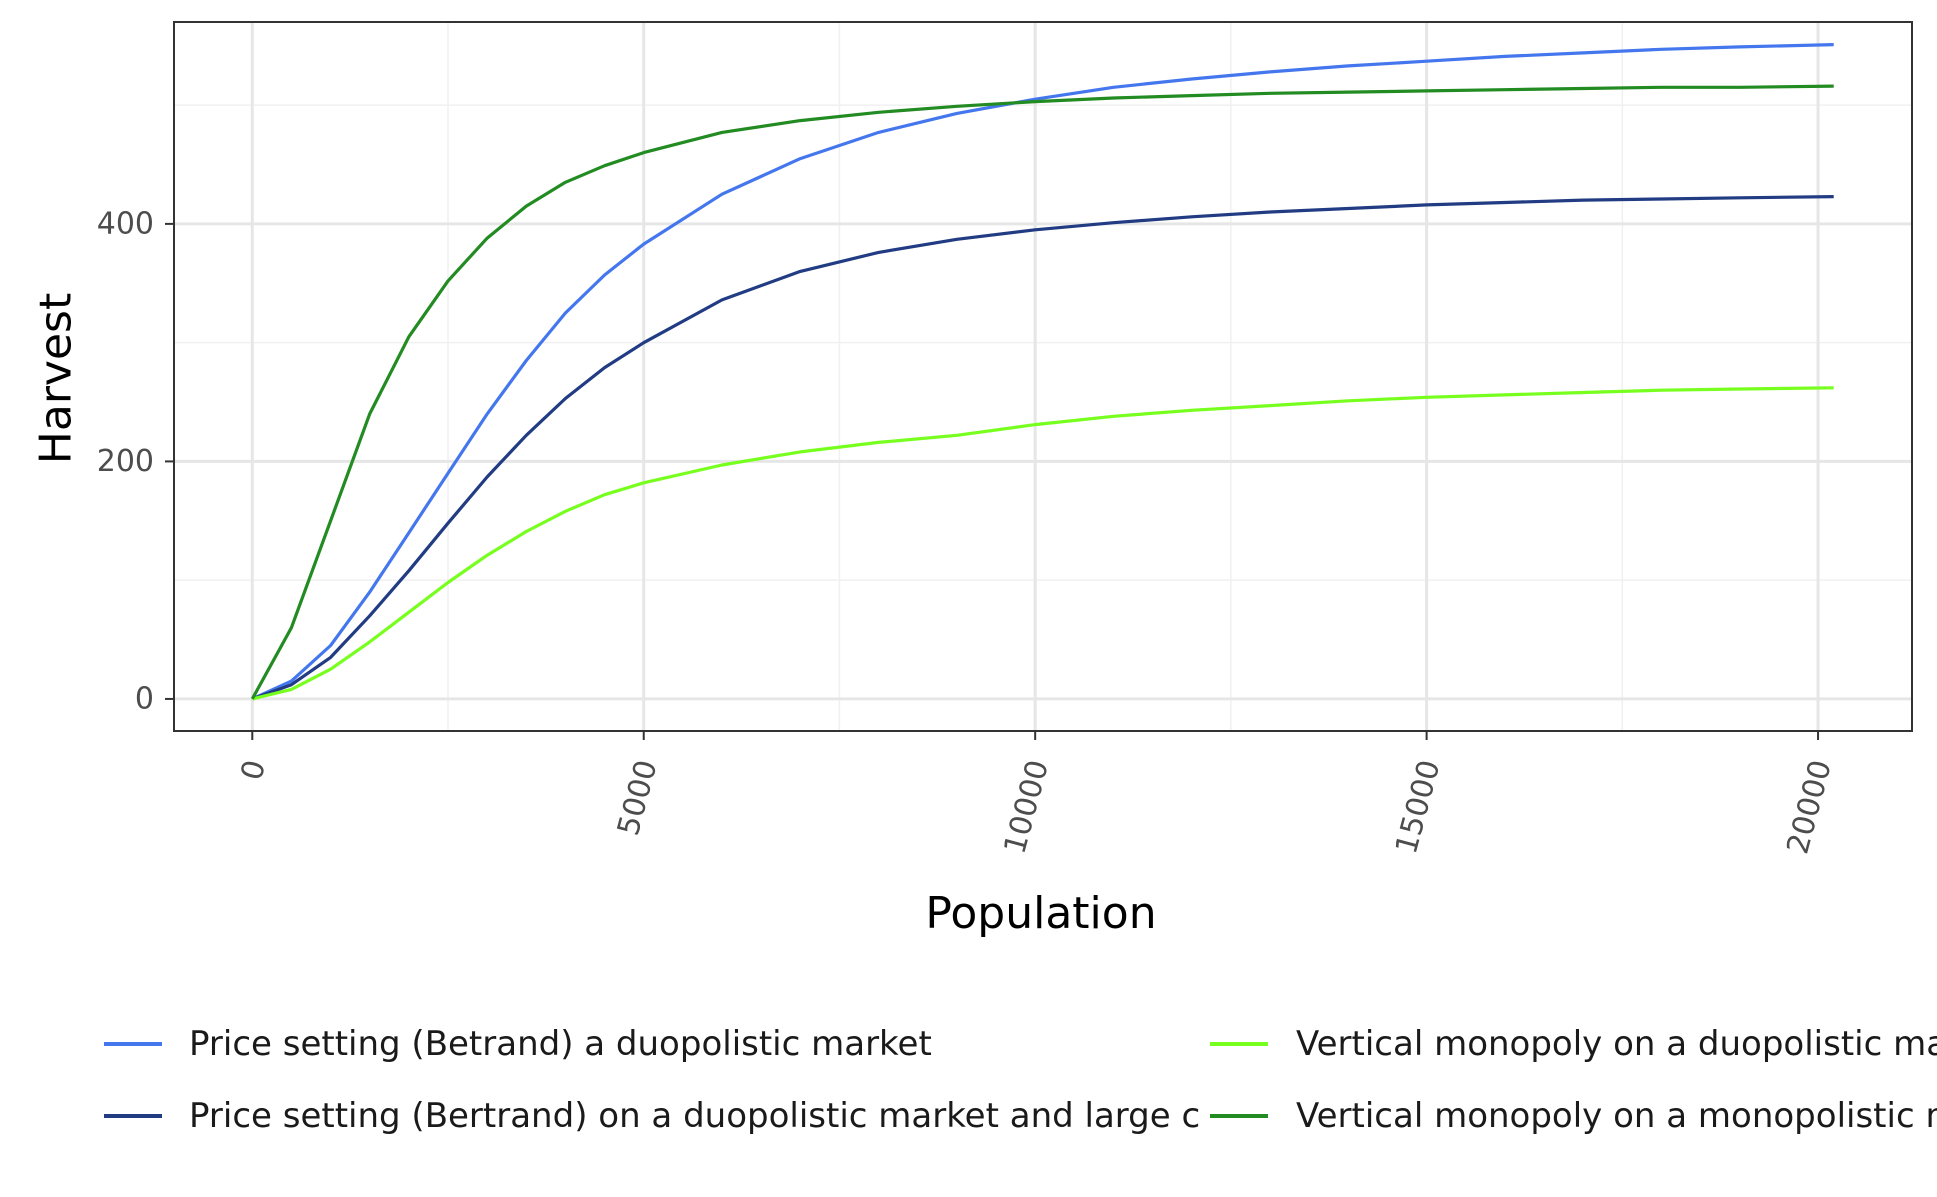 This screenshot has width=1937, height=1197. Describe the element at coordinates (1040, 913) in the screenshot. I see `x-axis-title: Population` at that location.